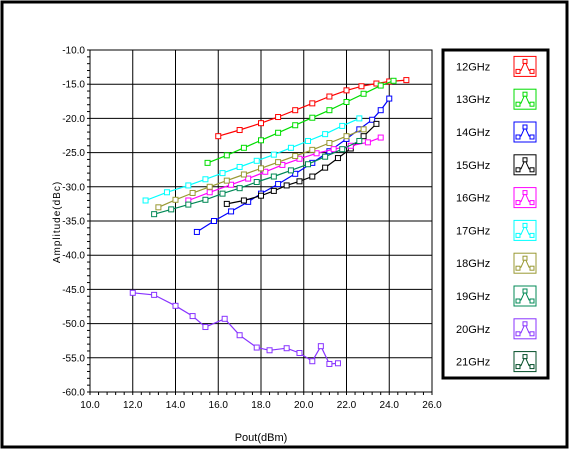 This screenshot has height=449, width=569. I want to click on y-tick-label: -60.0, so click(73, 393).